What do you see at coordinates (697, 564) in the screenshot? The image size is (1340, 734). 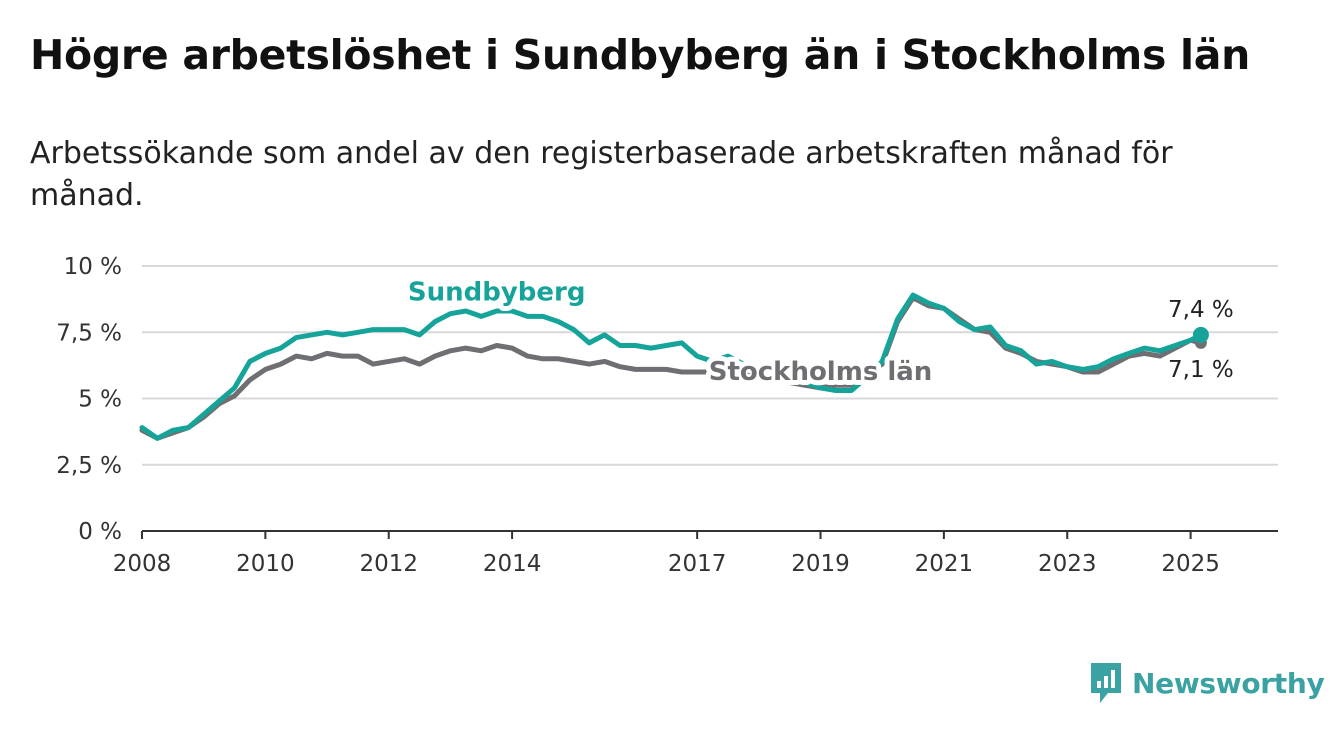 I see `x-tick-label: 2017` at bounding box center [697, 564].